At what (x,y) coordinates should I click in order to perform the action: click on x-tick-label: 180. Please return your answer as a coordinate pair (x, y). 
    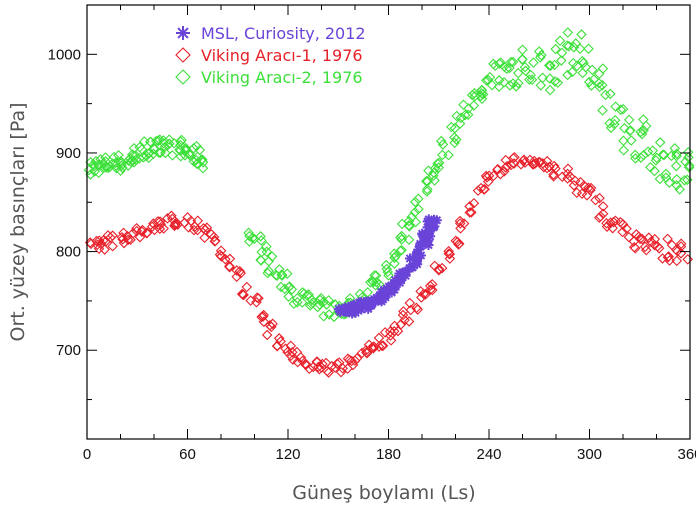
    Looking at the image, I should click on (388, 454).